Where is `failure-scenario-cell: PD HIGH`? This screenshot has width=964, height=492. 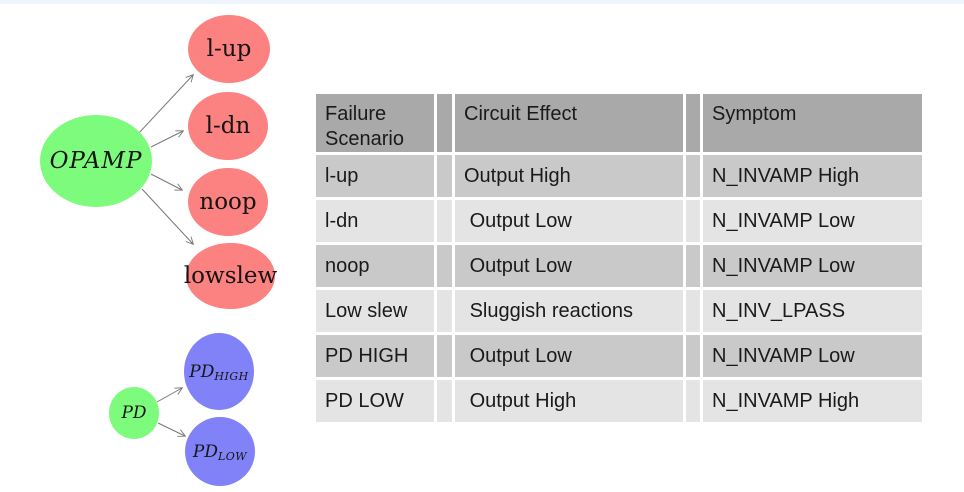 failure-scenario-cell: PD HIGH is located at coordinates (375, 356).